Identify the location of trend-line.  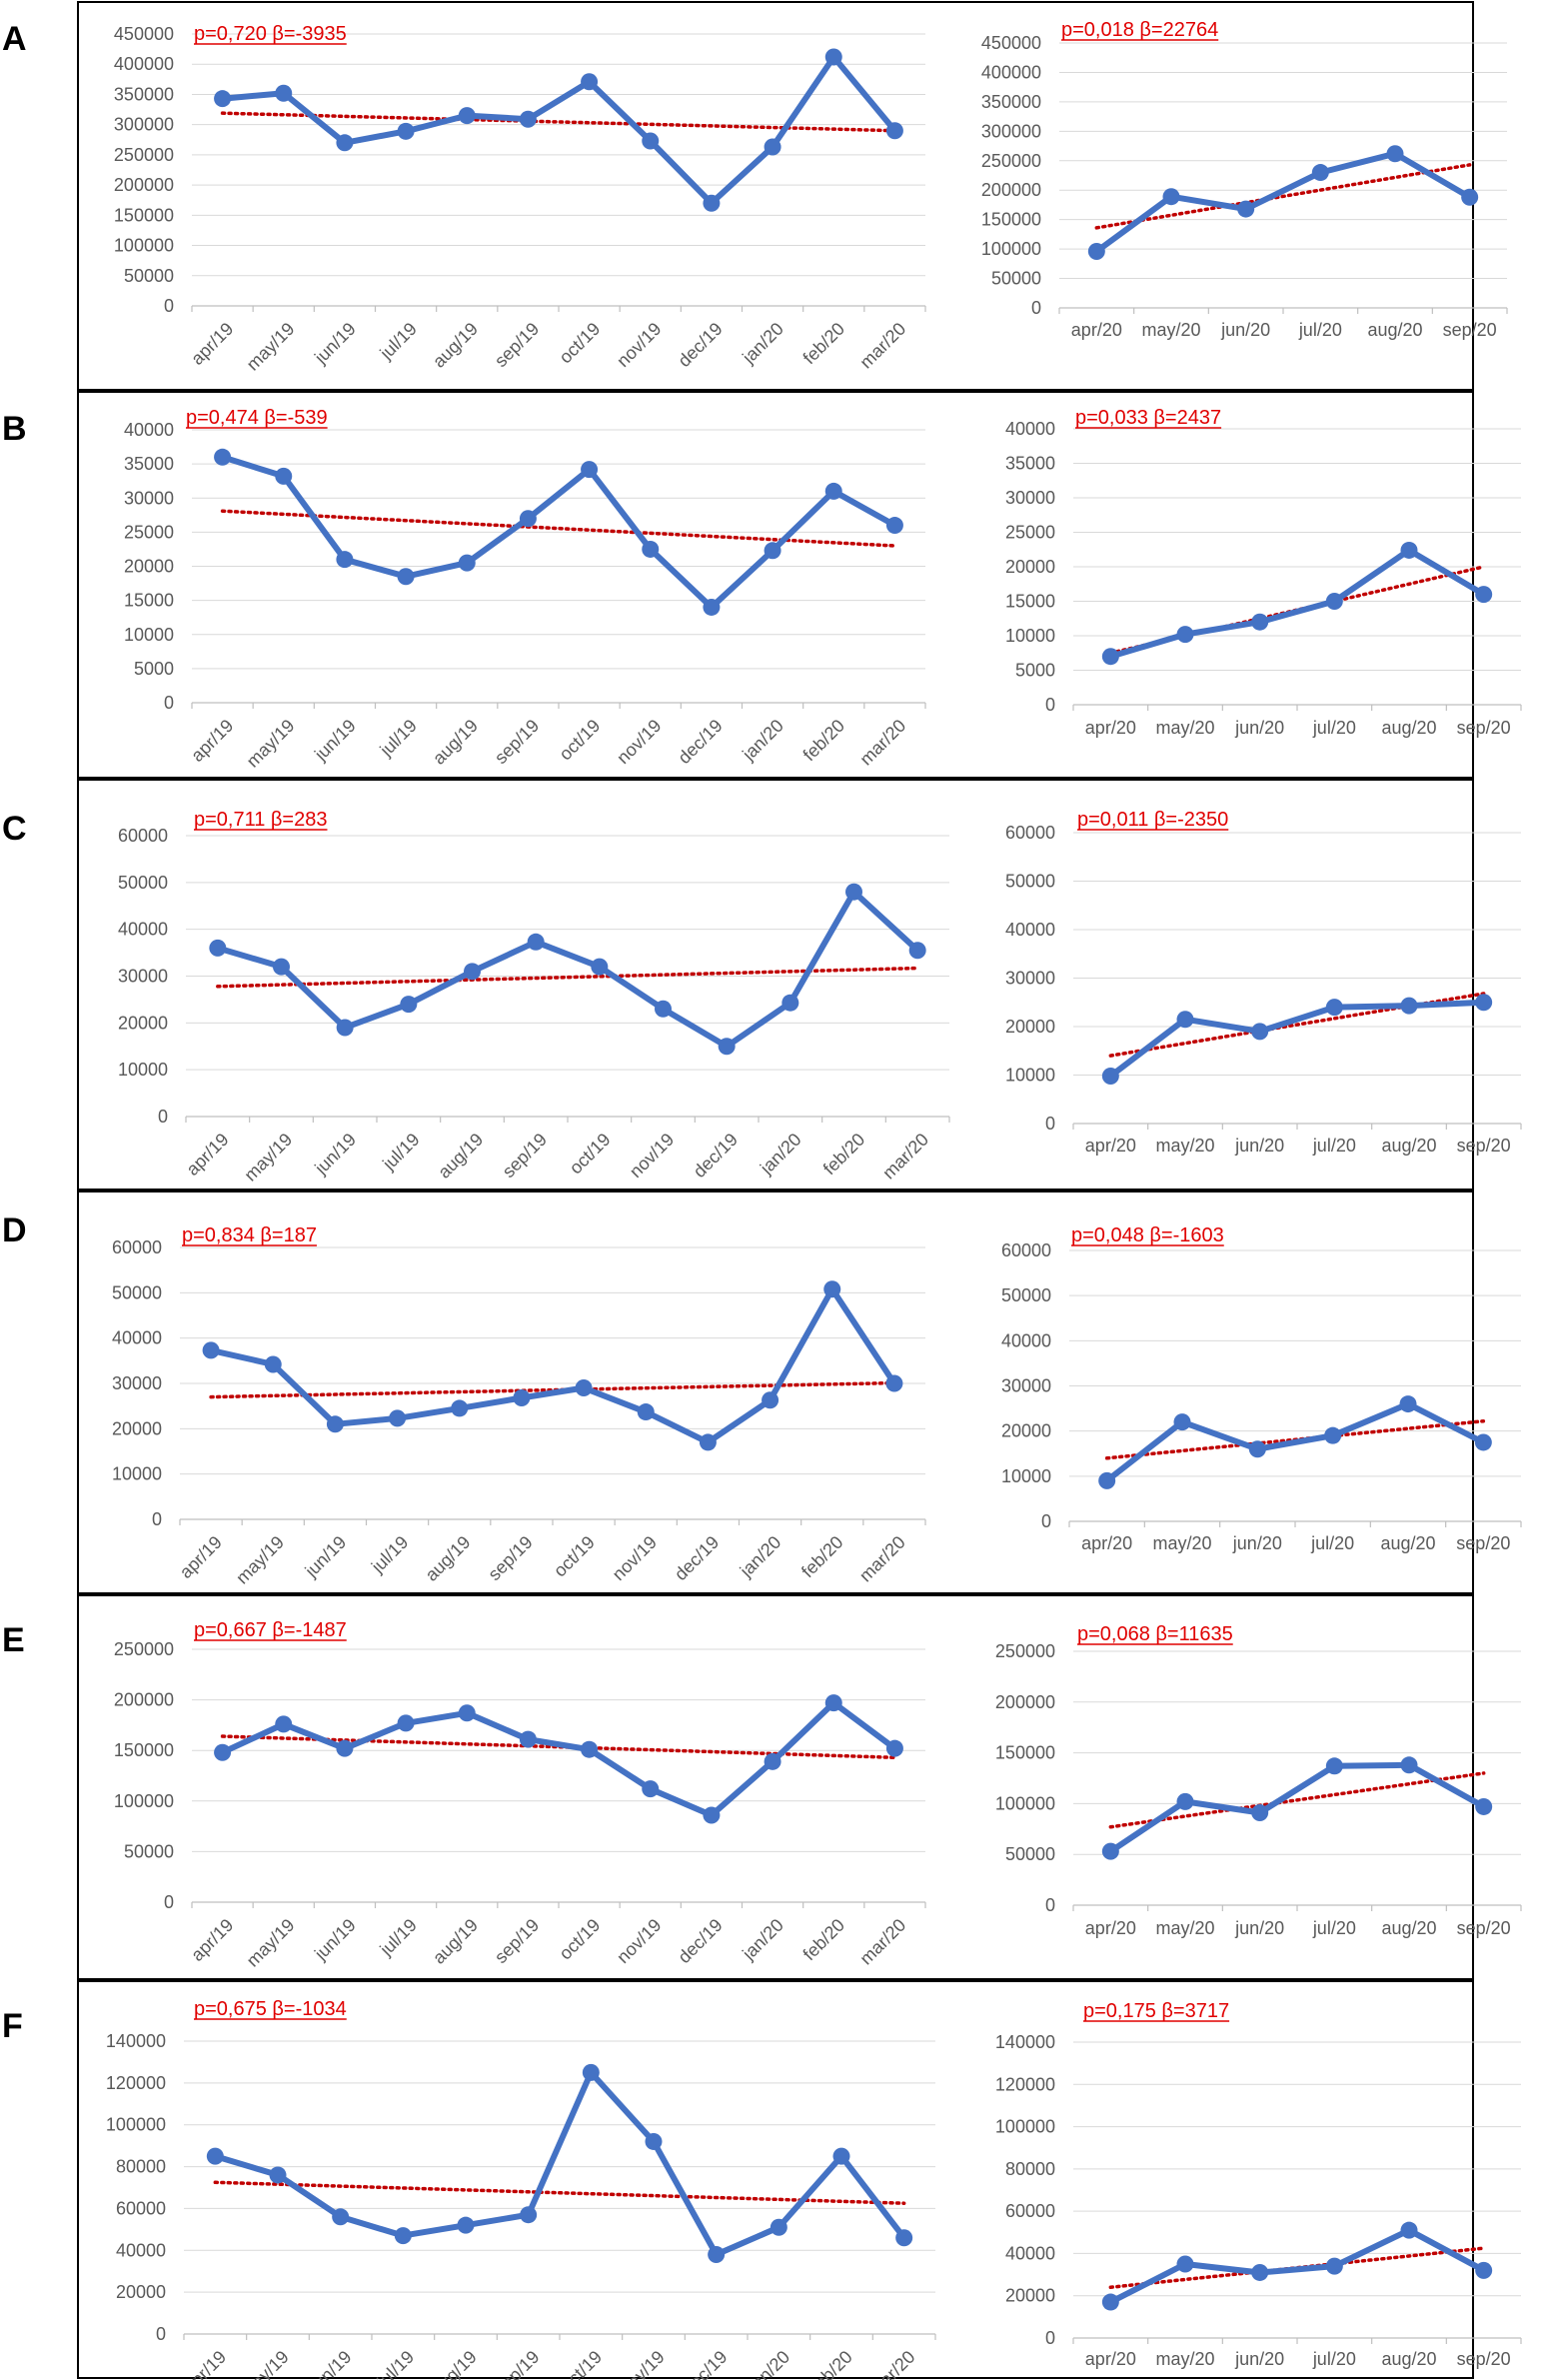
(559, 2192).